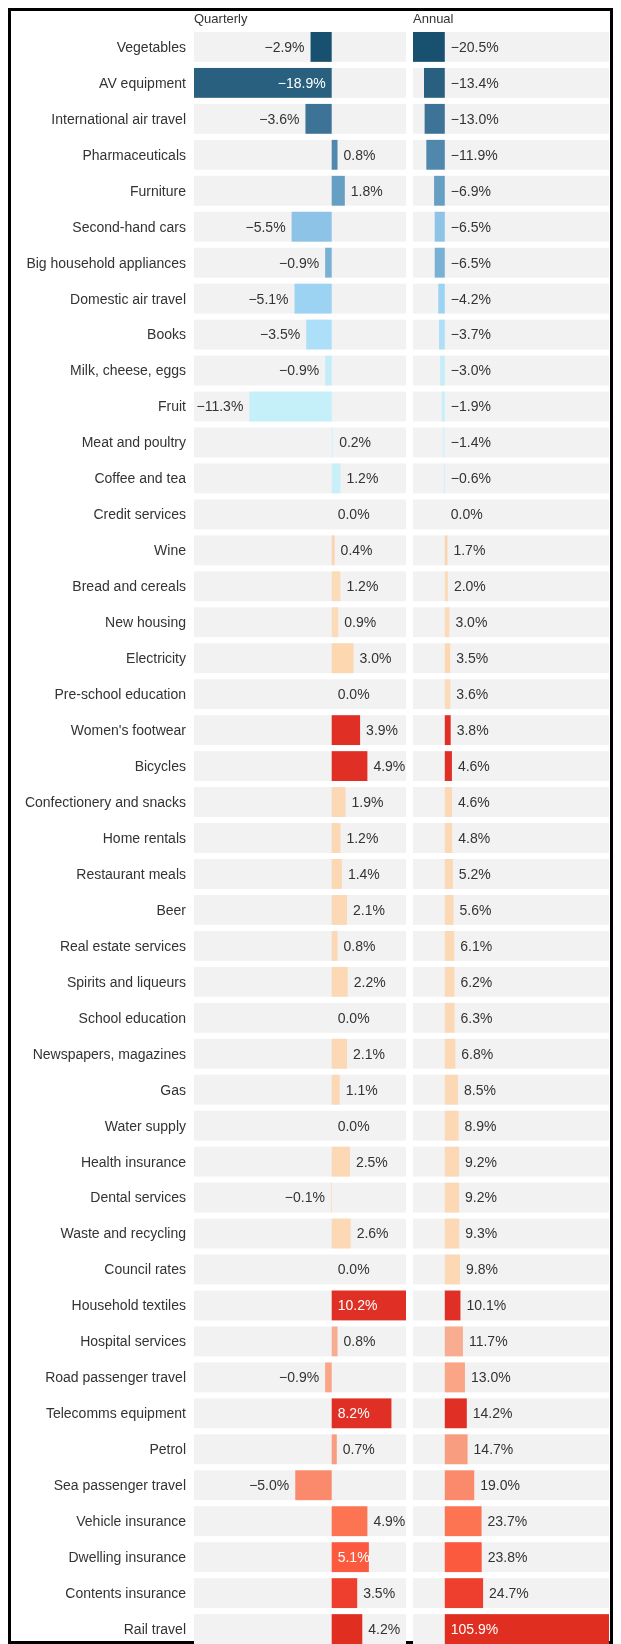  I want to click on data-label: 23.7%, so click(507, 1521).